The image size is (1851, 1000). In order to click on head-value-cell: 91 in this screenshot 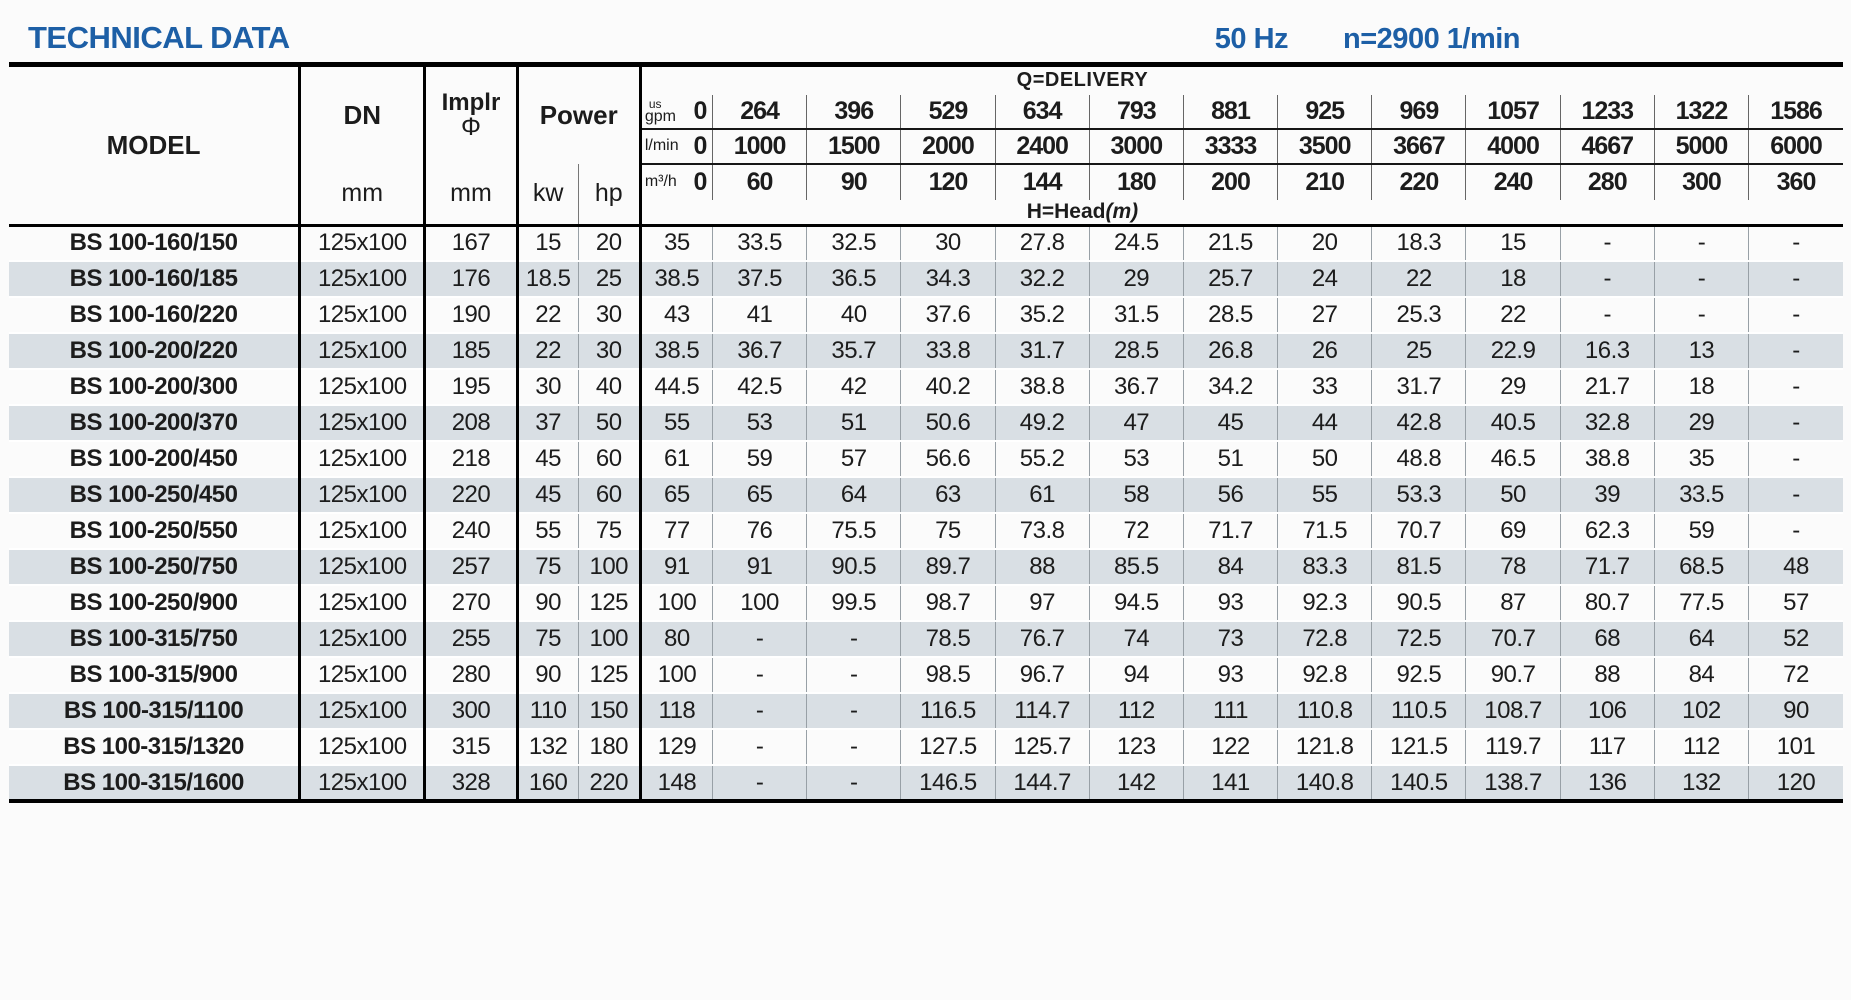, I will do `click(677, 566)`.